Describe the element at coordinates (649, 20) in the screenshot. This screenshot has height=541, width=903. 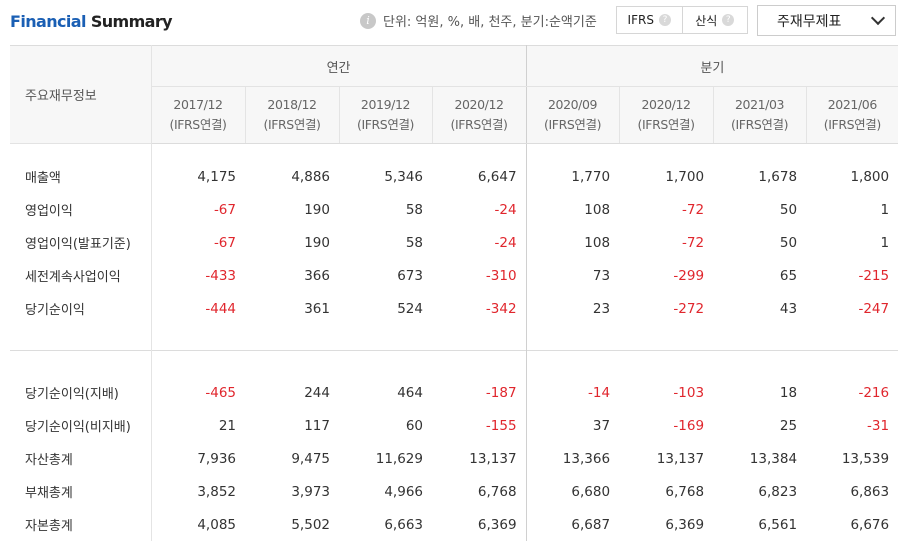
I see `toggle-ifrs: IFRS ?` at that location.